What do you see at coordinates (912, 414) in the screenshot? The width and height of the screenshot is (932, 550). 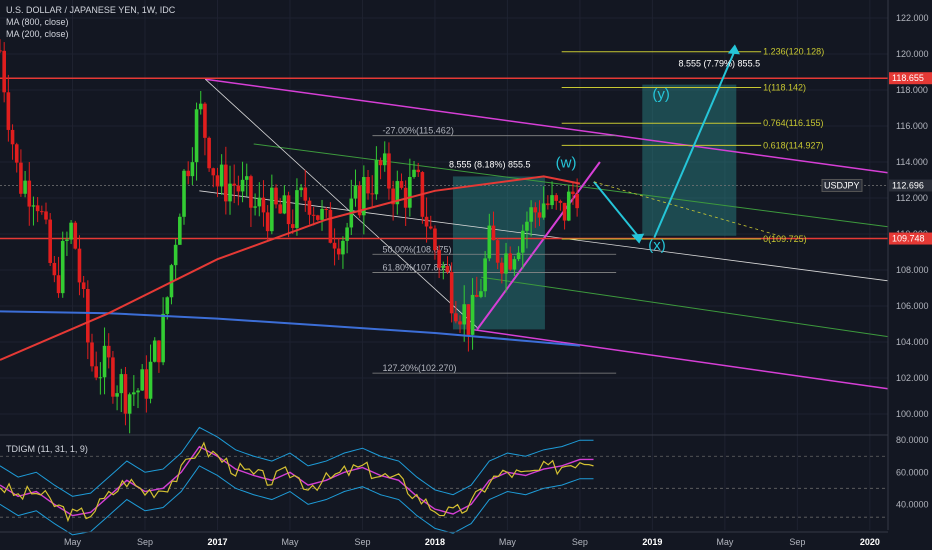 I see `price-tick: 100.000` at bounding box center [912, 414].